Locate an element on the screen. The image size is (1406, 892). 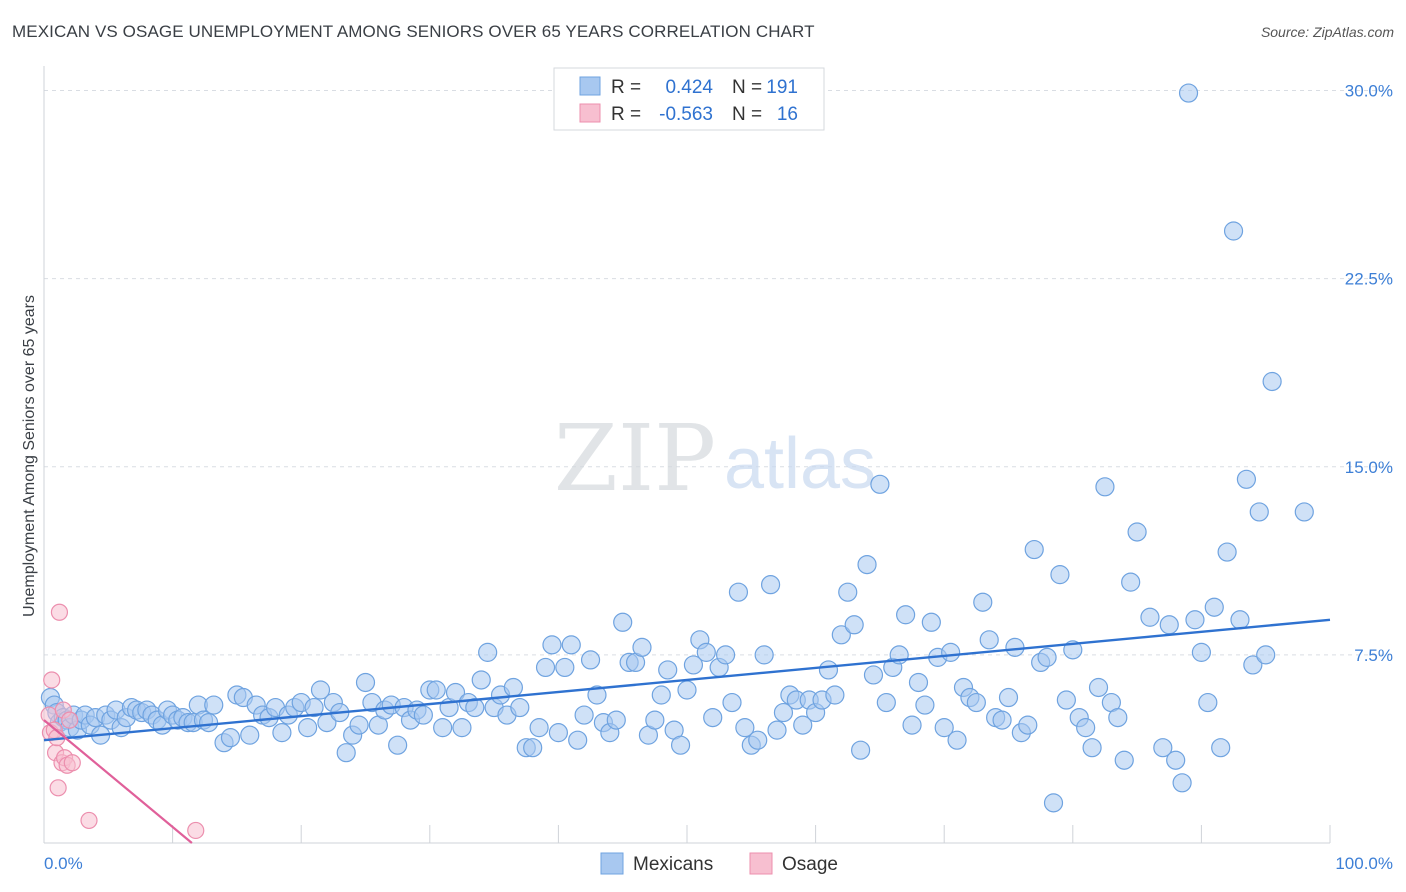
legend-n-label-mexicans: N = is located at coordinates (747, 87).